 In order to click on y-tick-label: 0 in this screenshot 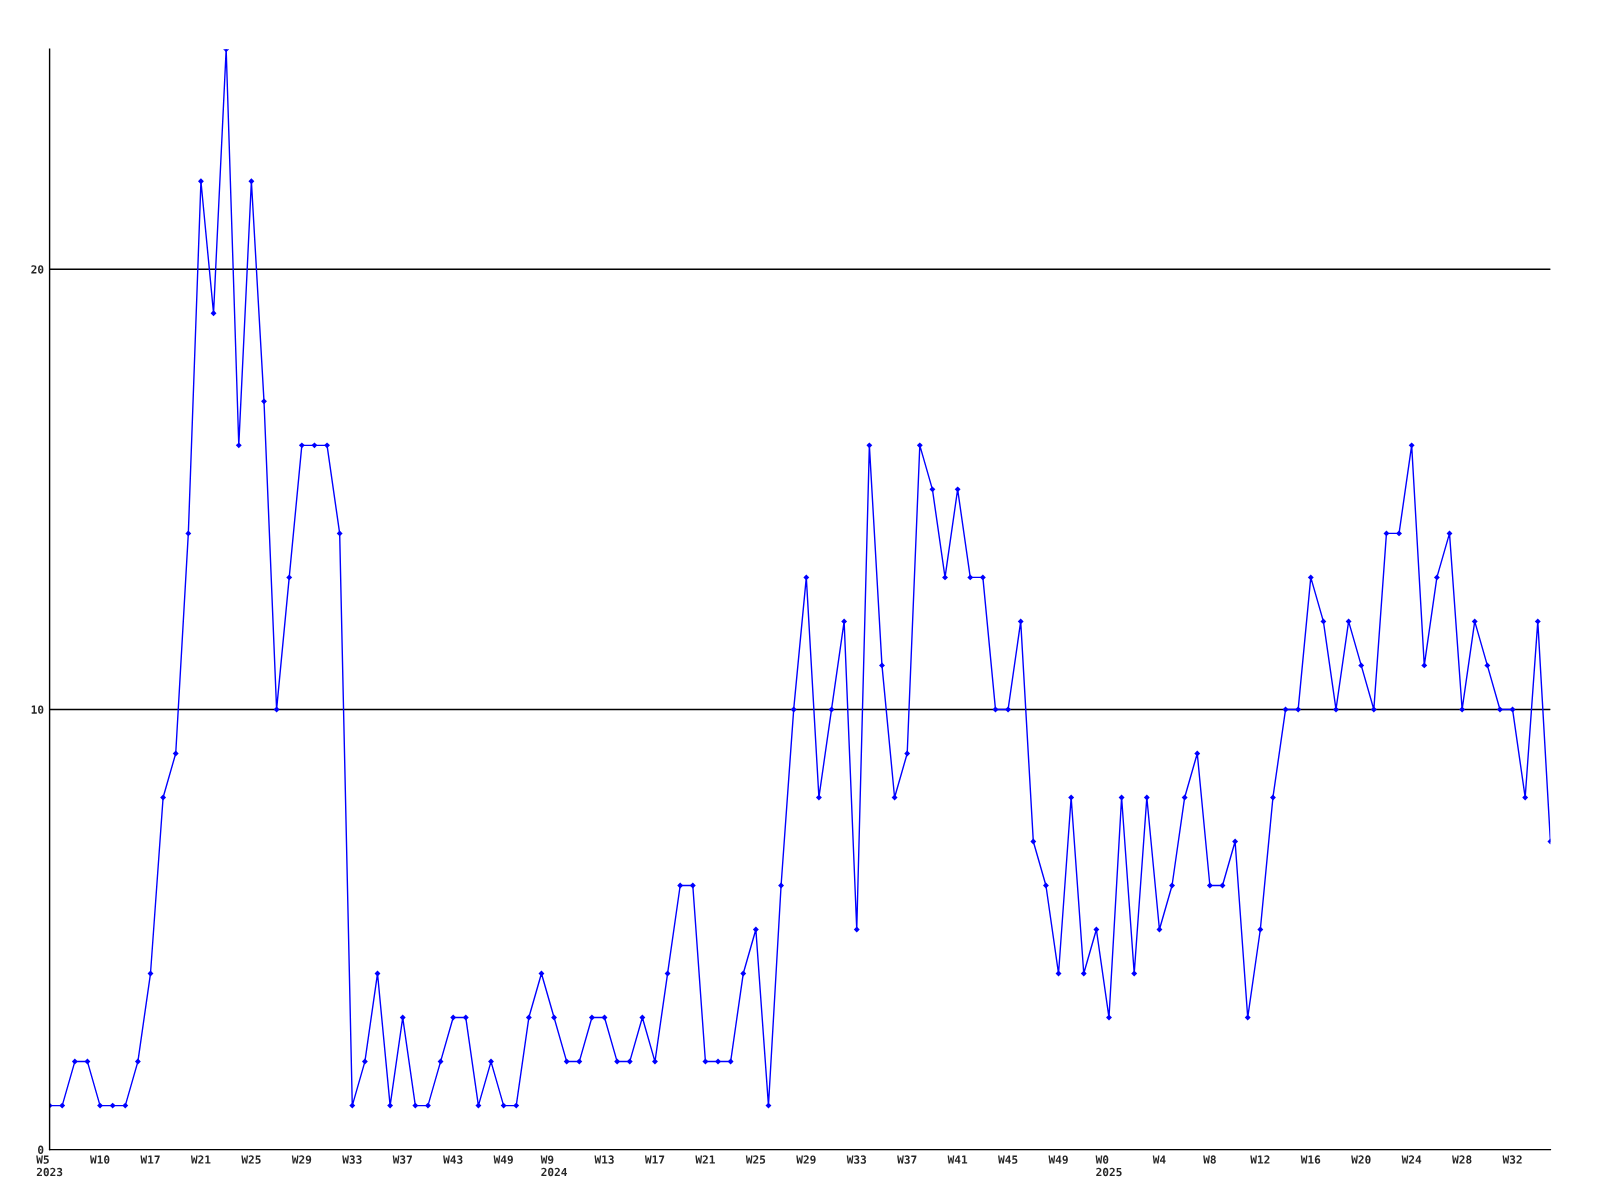, I will do `click(41, 1149)`.